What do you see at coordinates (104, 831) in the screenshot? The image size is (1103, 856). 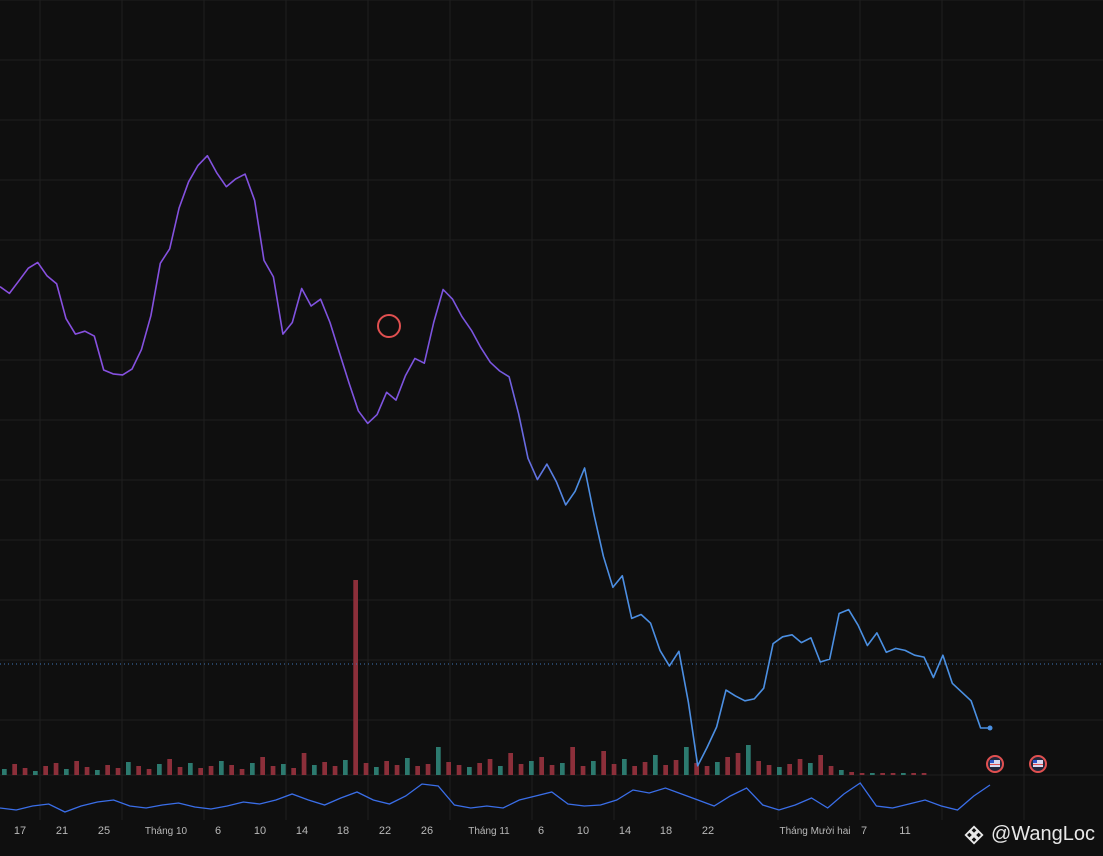 I see `x-tick-label: 25` at bounding box center [104, 831].